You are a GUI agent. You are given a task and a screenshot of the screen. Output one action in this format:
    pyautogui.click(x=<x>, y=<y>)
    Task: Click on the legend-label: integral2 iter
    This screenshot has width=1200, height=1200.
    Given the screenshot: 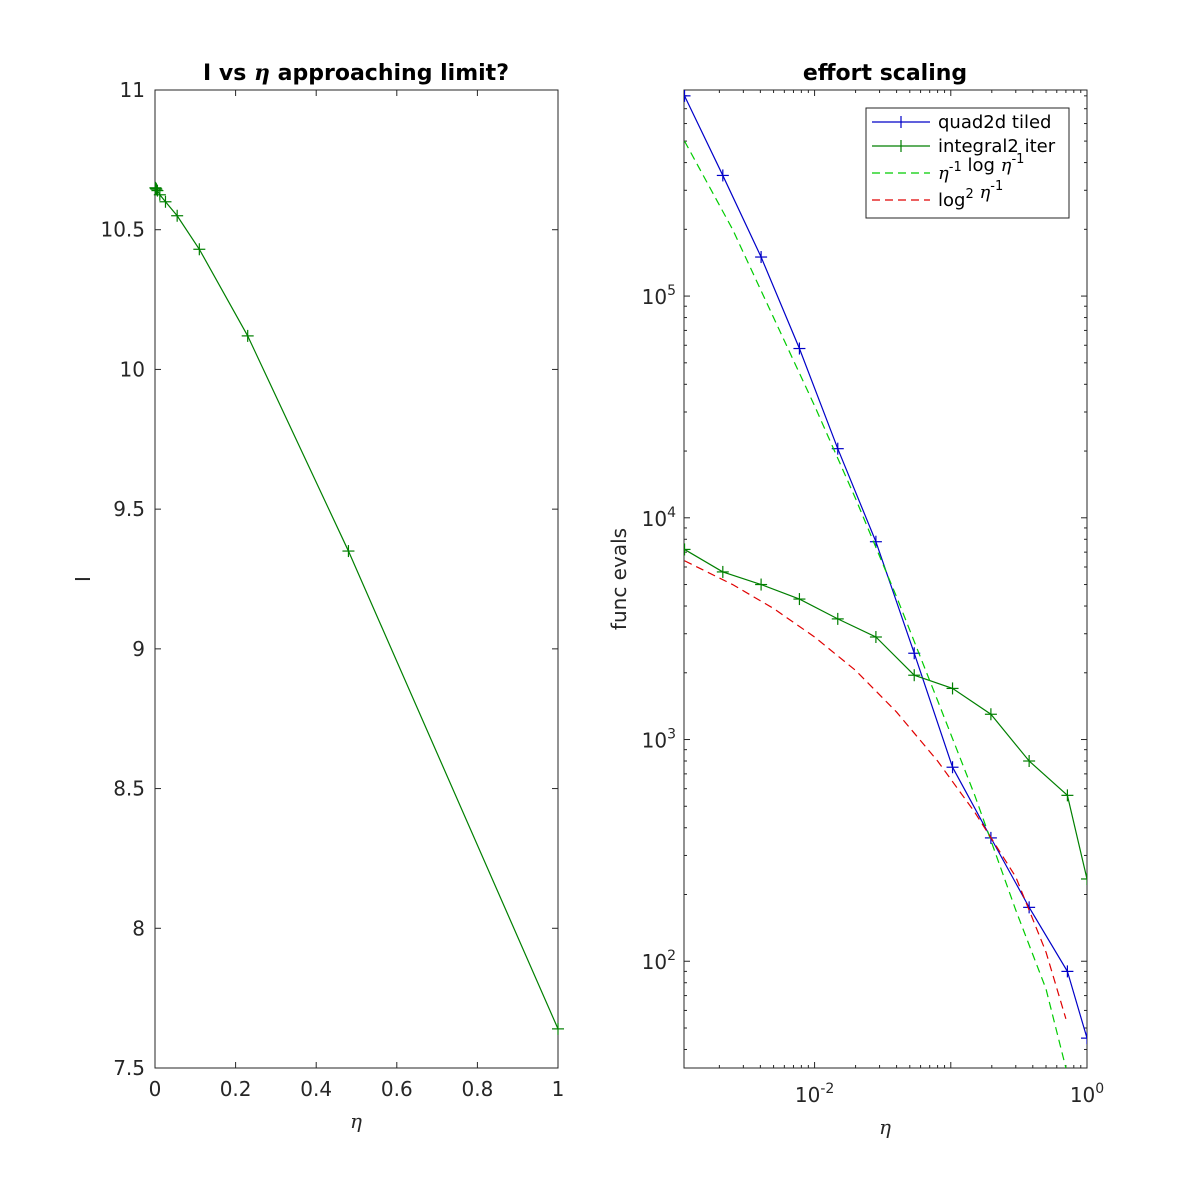 What is the action you would take?
    pyautogui.click(x=997, y=146)
    